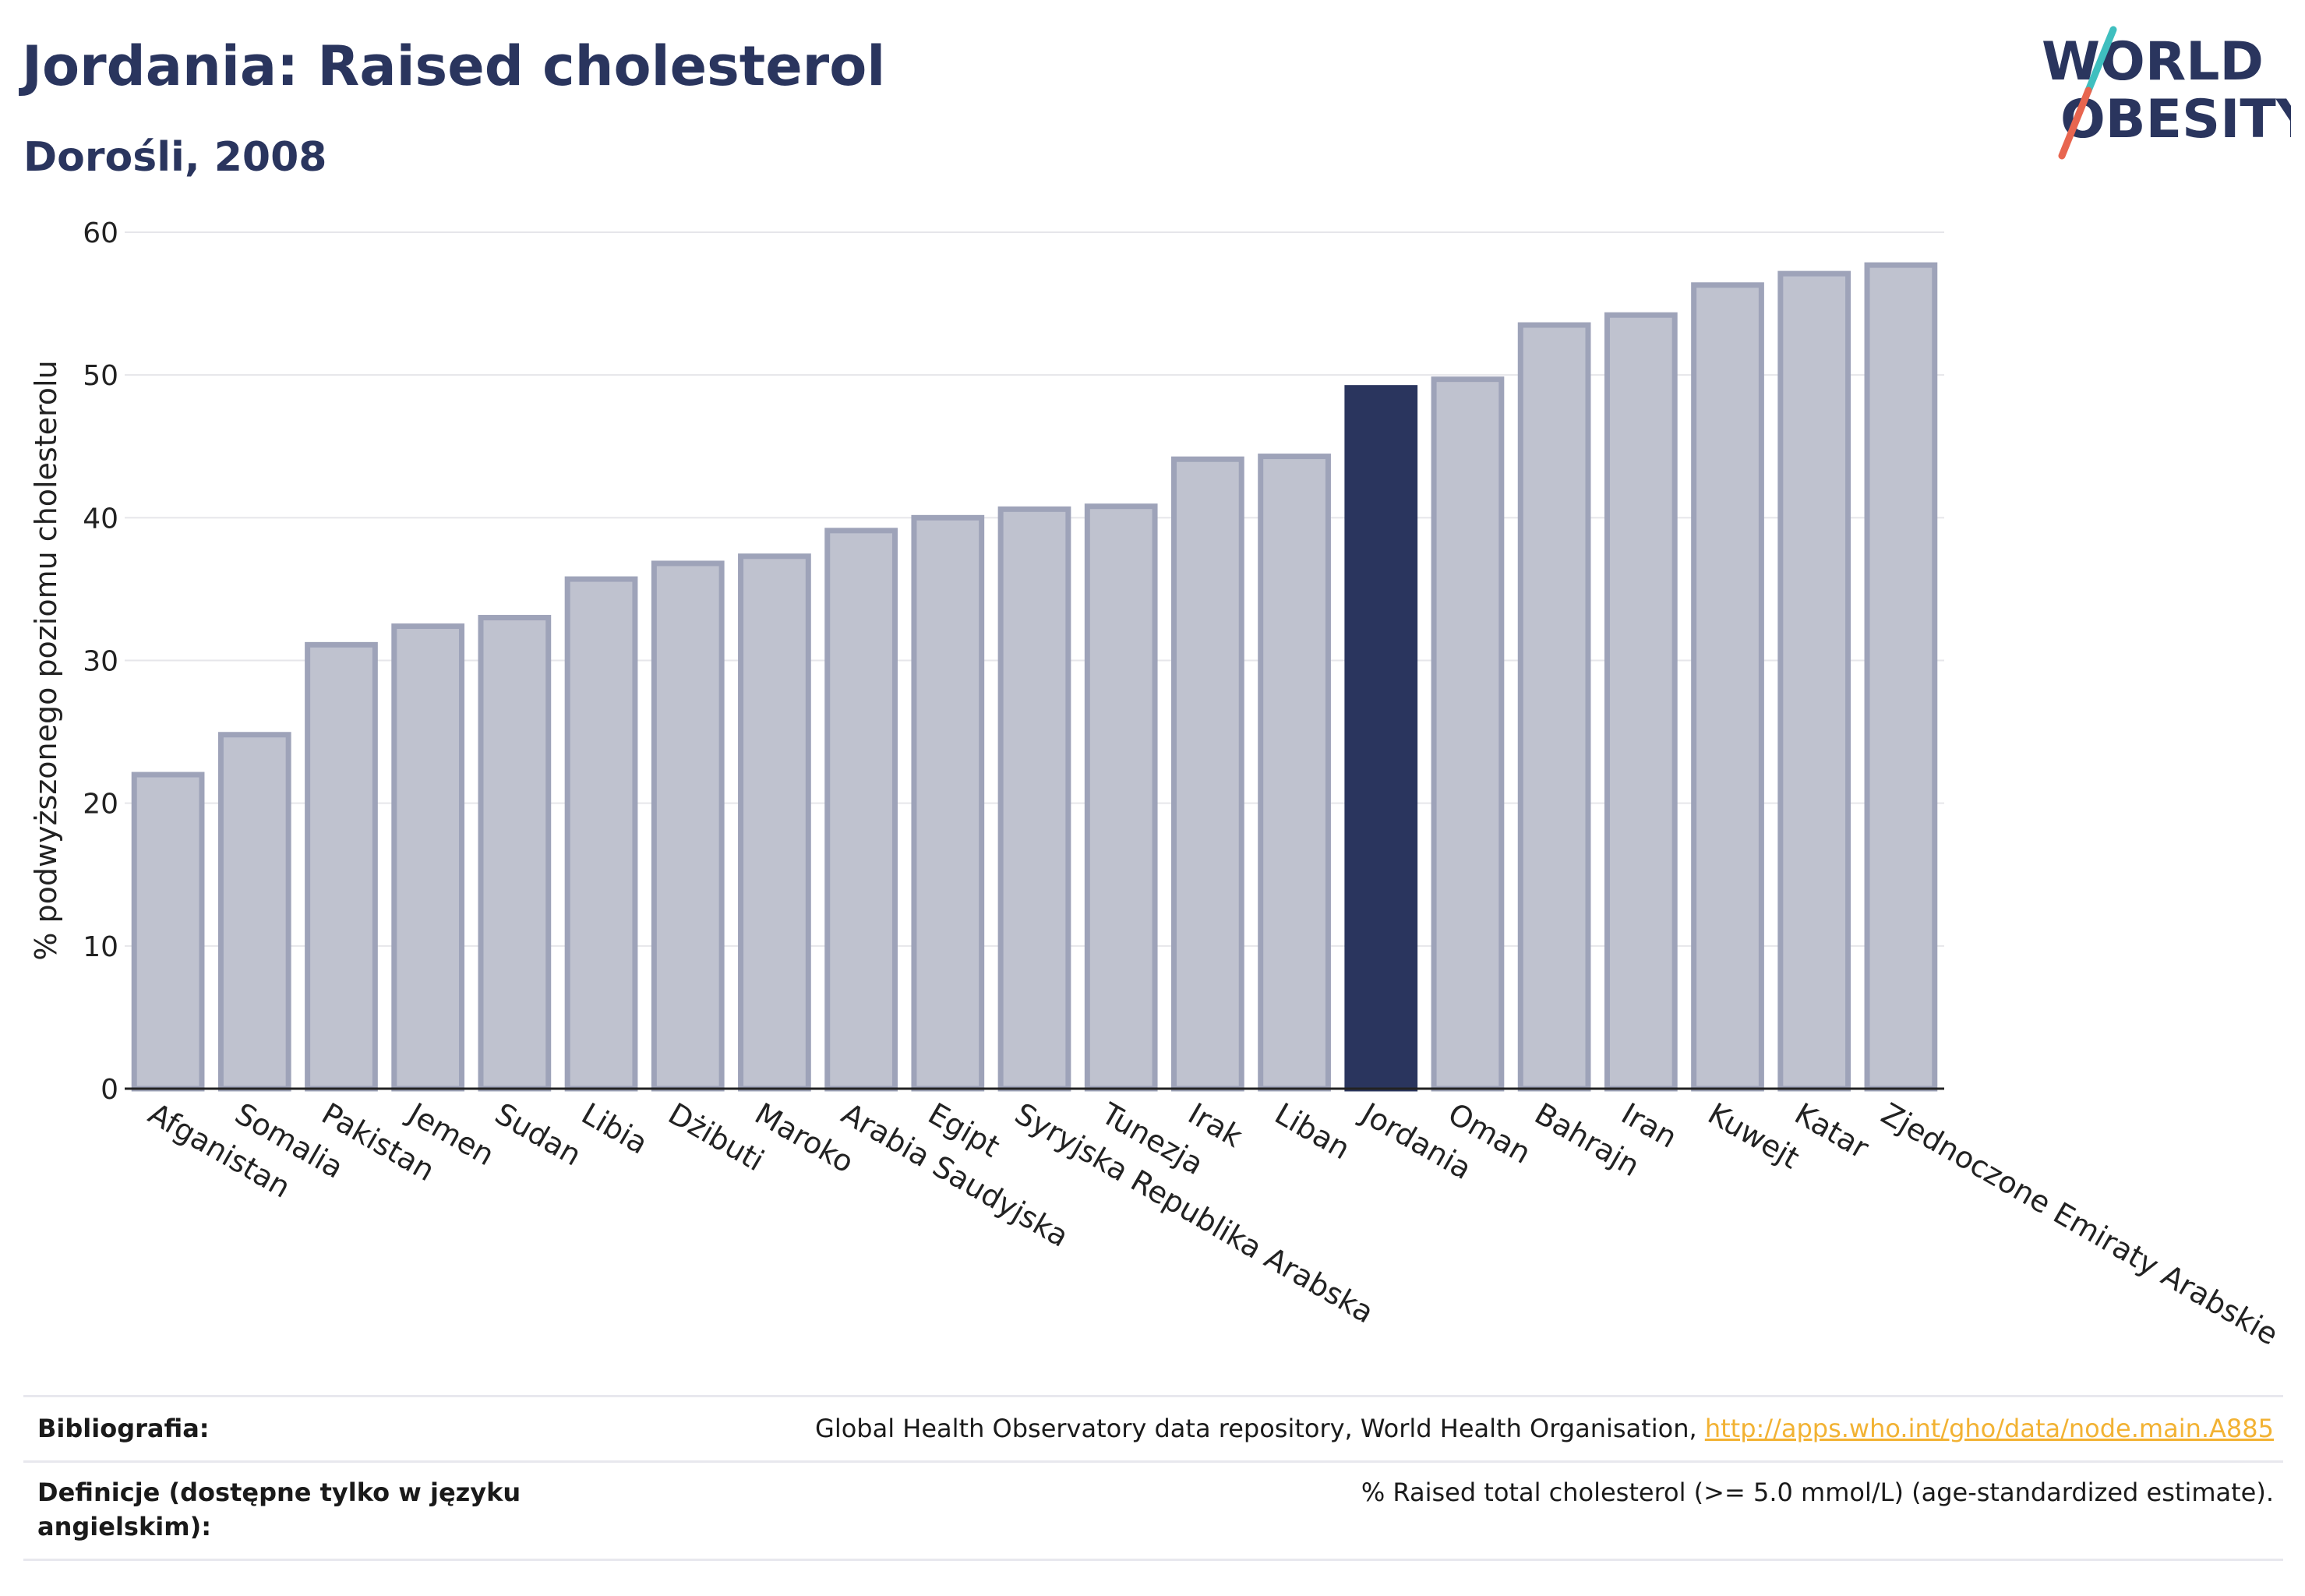  What do you see at coordinates (2080, 1224) in the screenshot?
I see `x-tick-label: Zjednoczone Emiraty Arabskie` at bounding box center [2080, 1224].